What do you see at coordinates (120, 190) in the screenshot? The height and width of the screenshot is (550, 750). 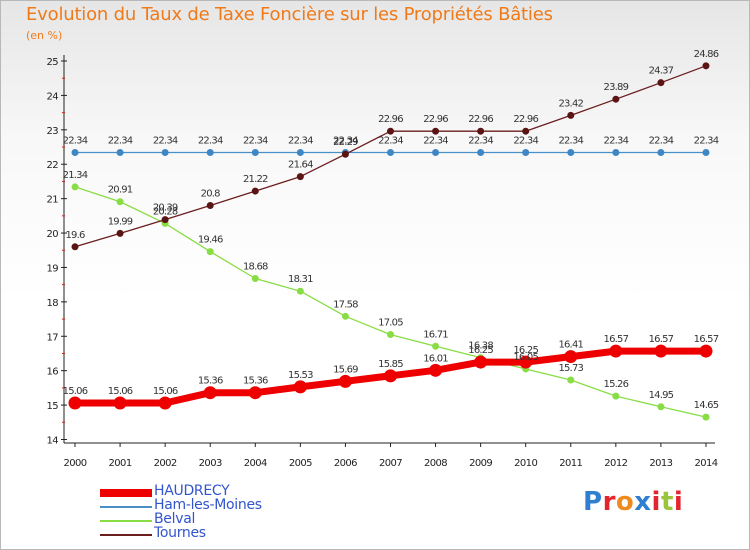 I see `data-label-belval: 20.91` at bounding box center [120, 190].